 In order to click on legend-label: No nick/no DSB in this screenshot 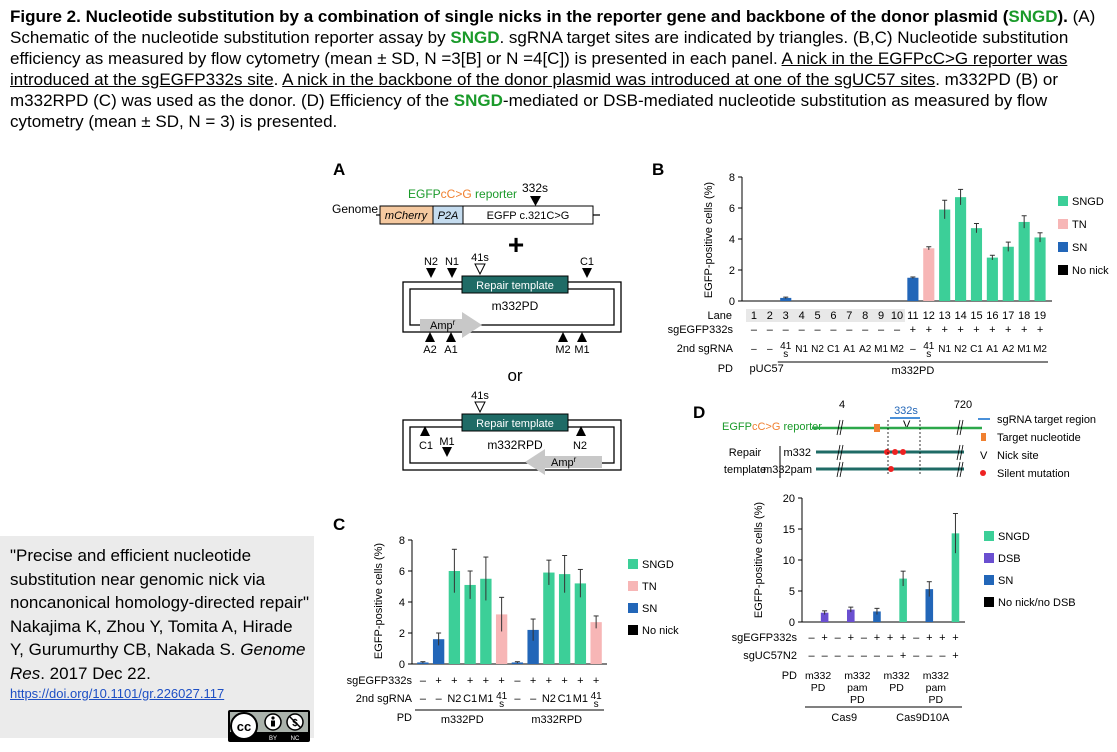, I will do `click(1037, 603)`.